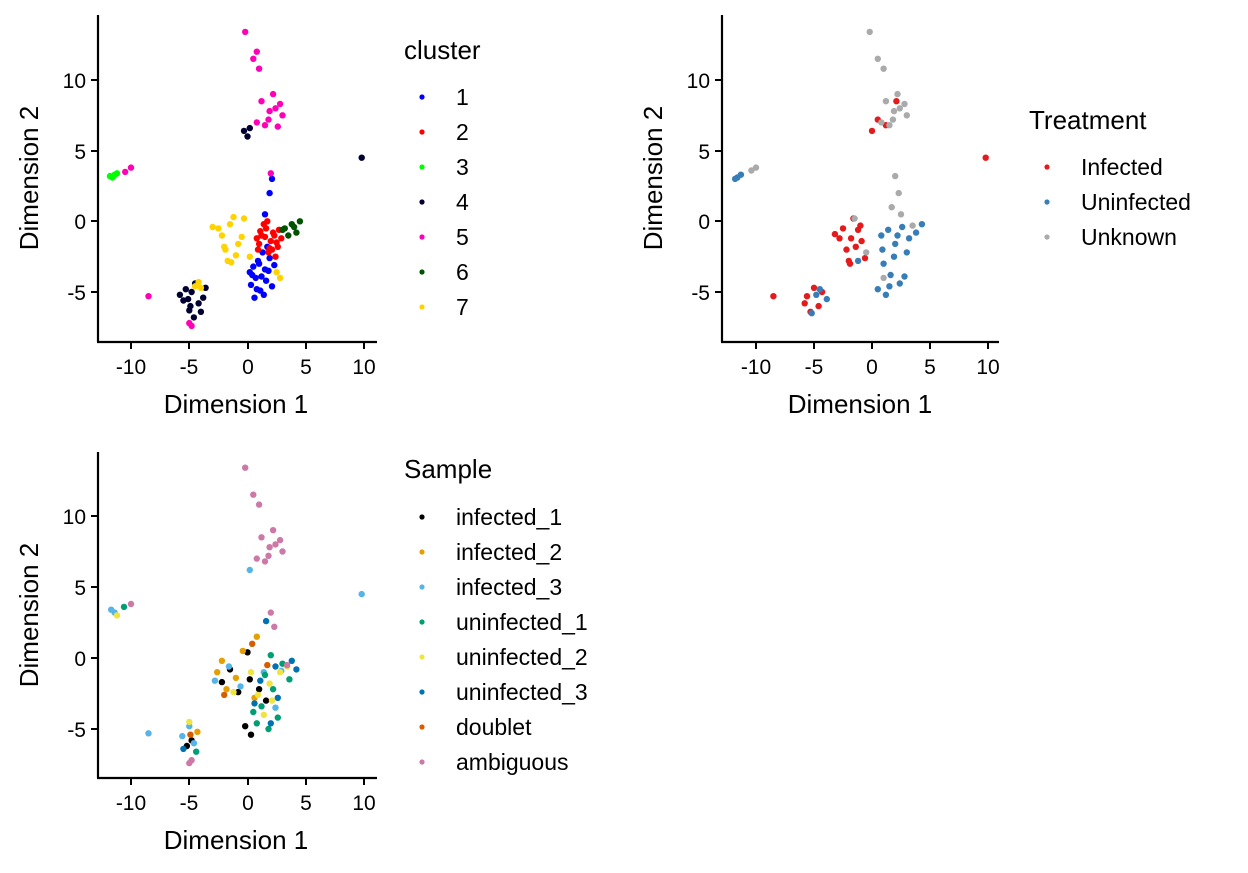 Image resolution: width=1248 pixels, height=873 pixels. What do you see at coordinates (512, 762) in the screenshot?
I see `legend-label: ambiguous` at bounding box center [512, 762].